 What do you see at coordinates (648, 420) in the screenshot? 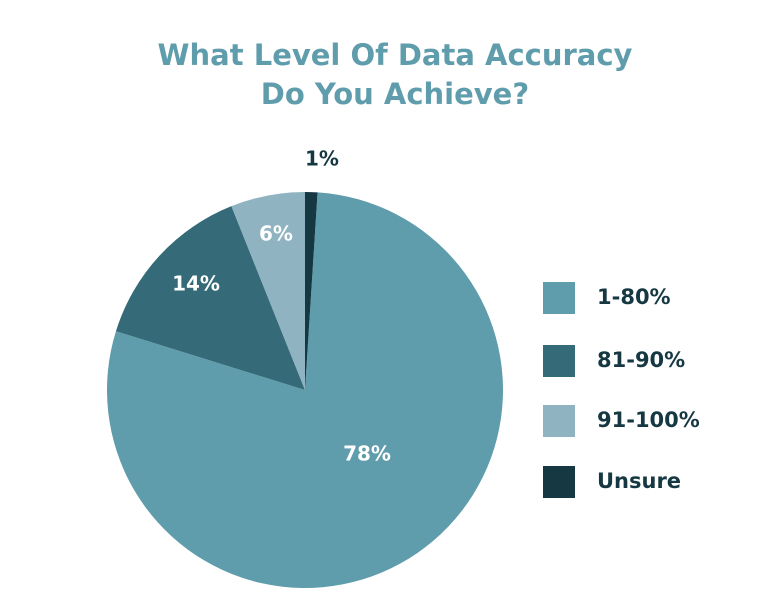
I see `legend-label: 91-100%` at bounding box center [648, 420].